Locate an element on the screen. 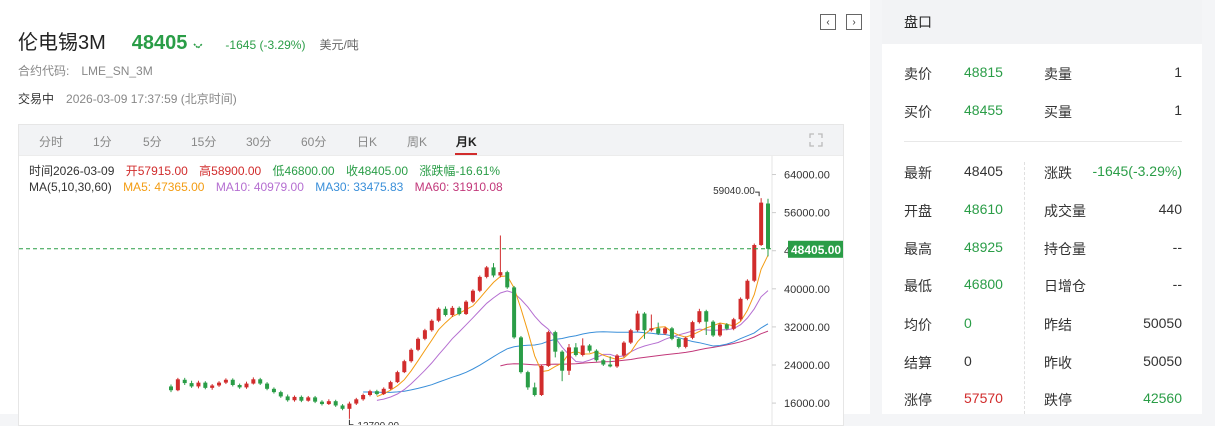  stat-label: 涨停 is located at coordinates (918, 400).